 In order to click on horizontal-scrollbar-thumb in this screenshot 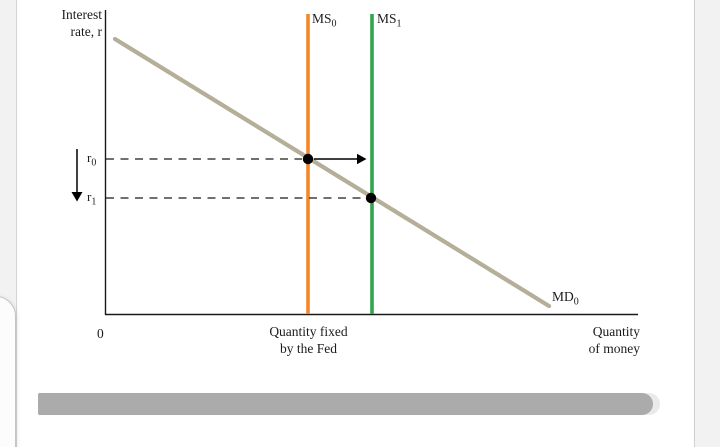, I will do `click(345, 404)`.